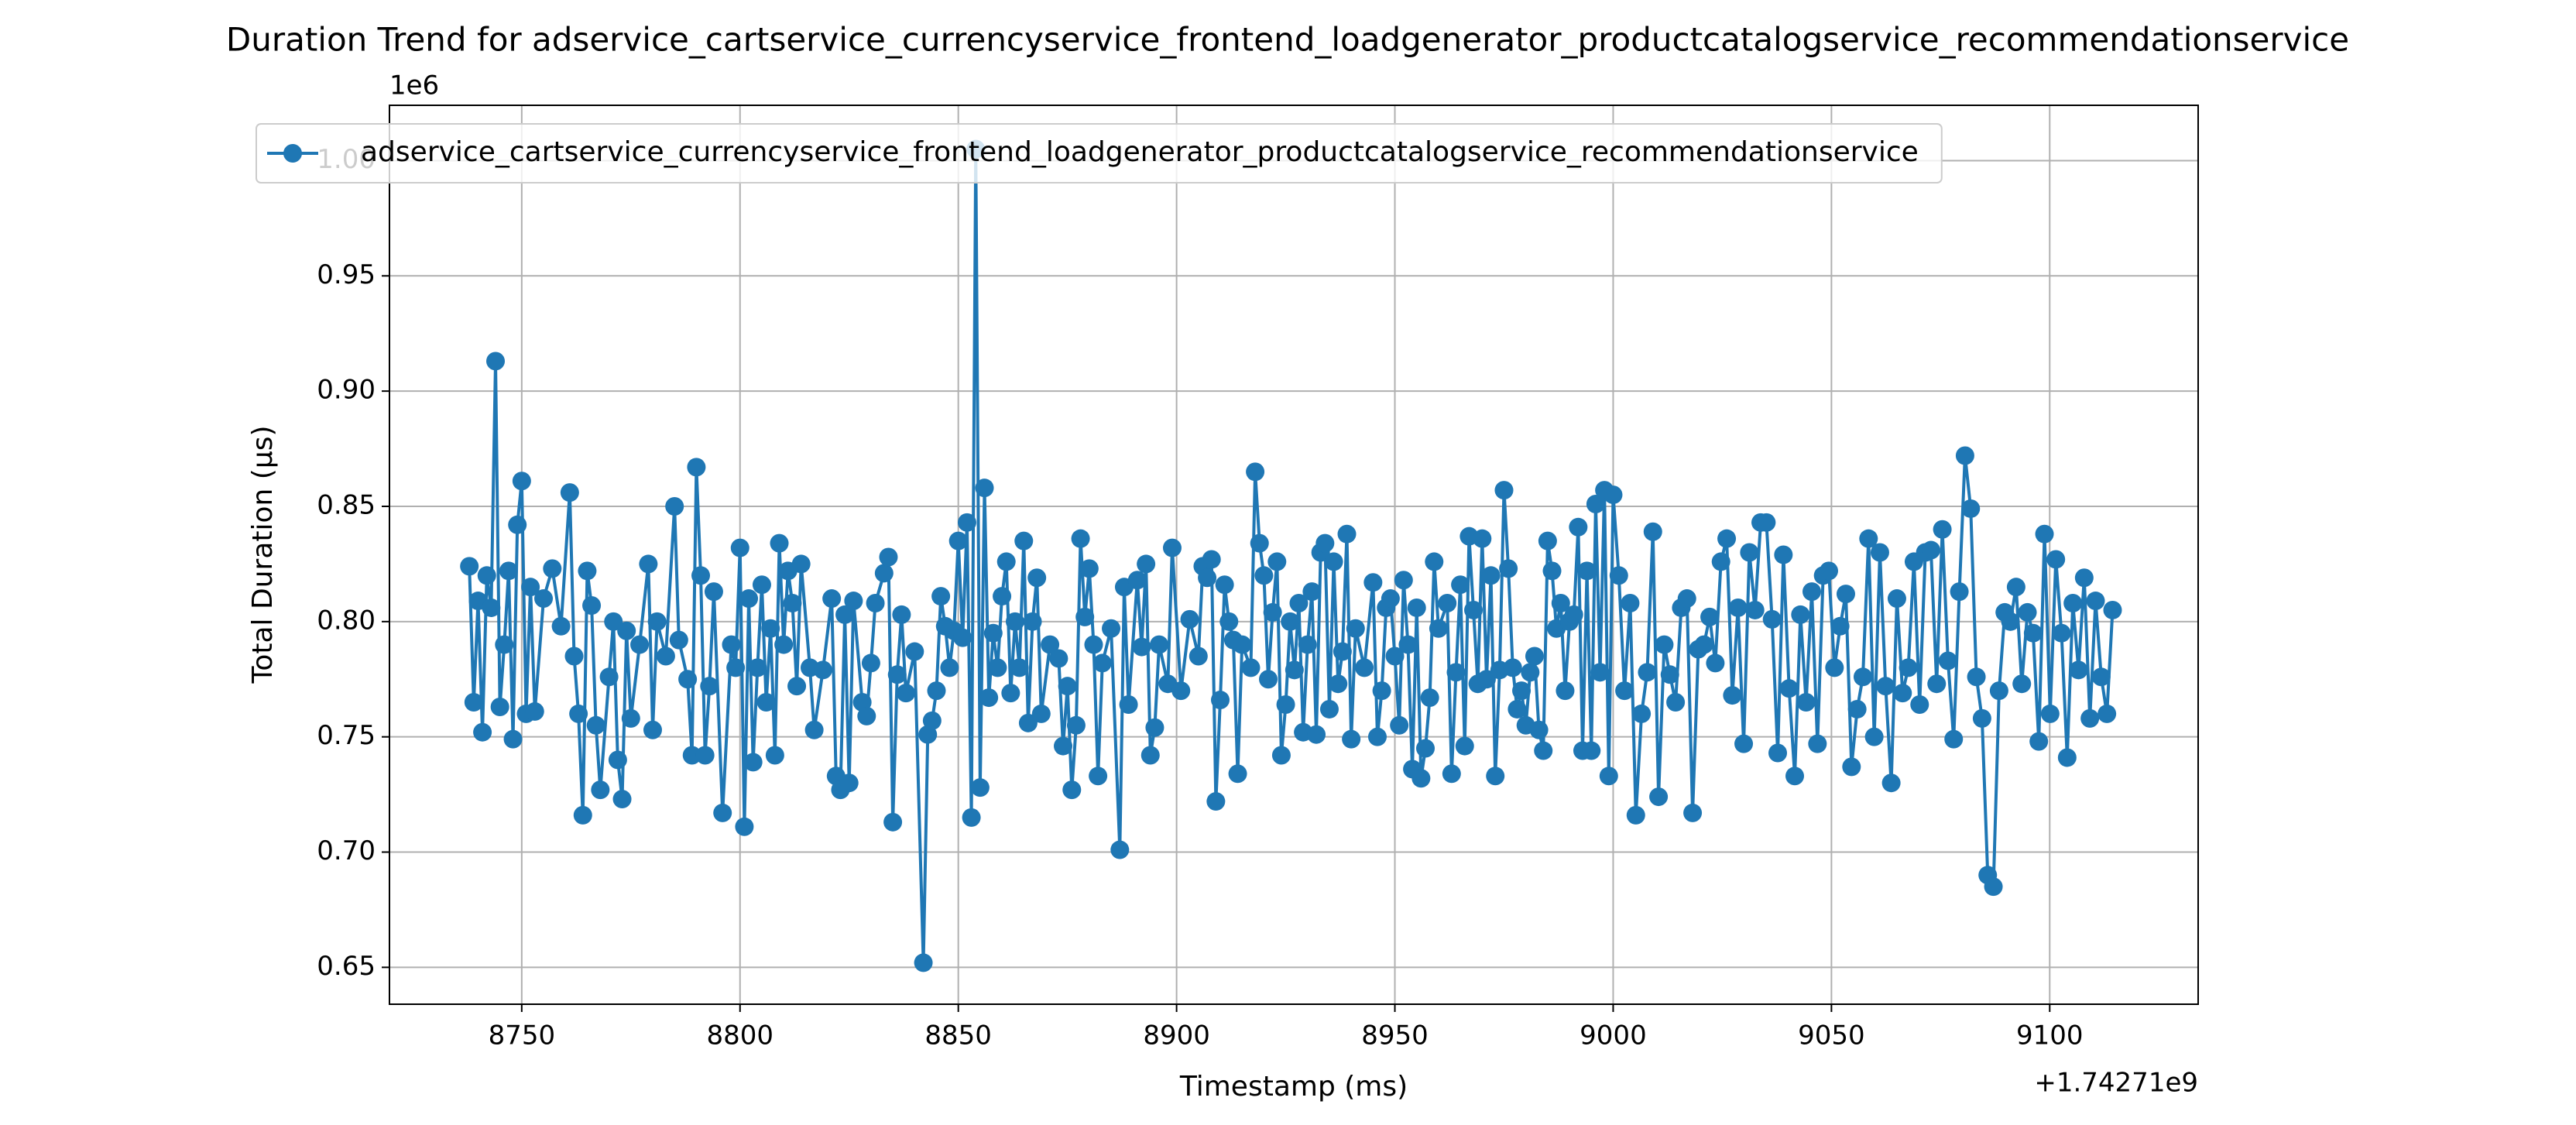 The image size is (2576, 1125). I want to click on y-tick-label: 0.65, so click(346, 966).